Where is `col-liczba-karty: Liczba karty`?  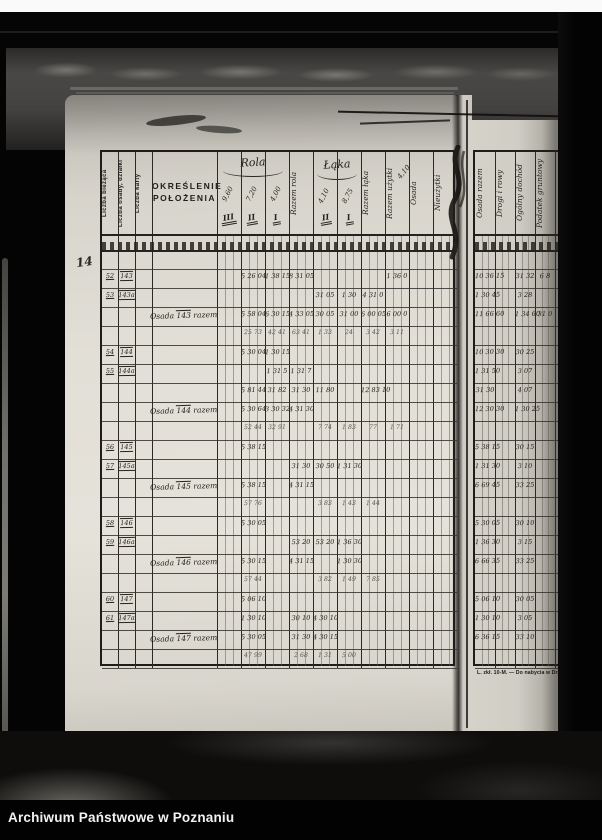
col-liczba-karty: Liczba karty is located at coordinates (138, 193).